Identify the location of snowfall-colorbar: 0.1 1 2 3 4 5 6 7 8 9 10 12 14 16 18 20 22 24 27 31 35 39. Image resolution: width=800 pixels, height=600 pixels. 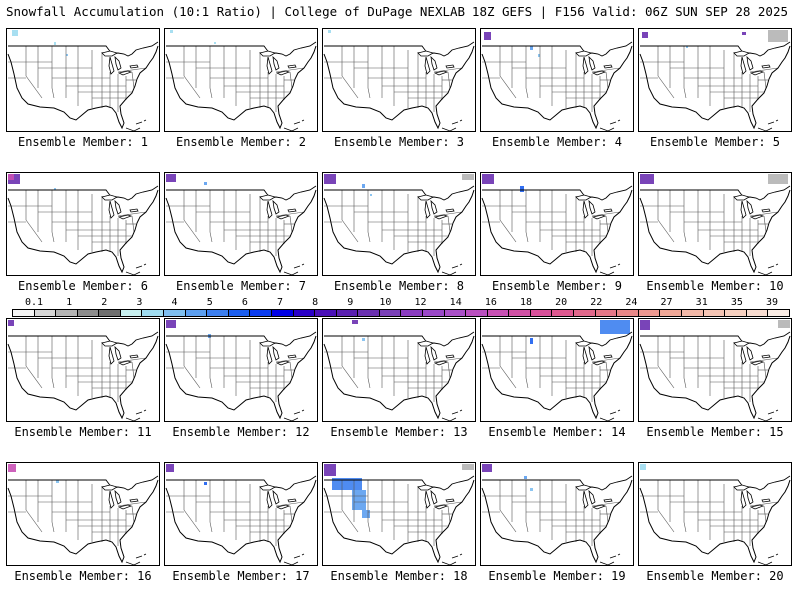
(401, 307).